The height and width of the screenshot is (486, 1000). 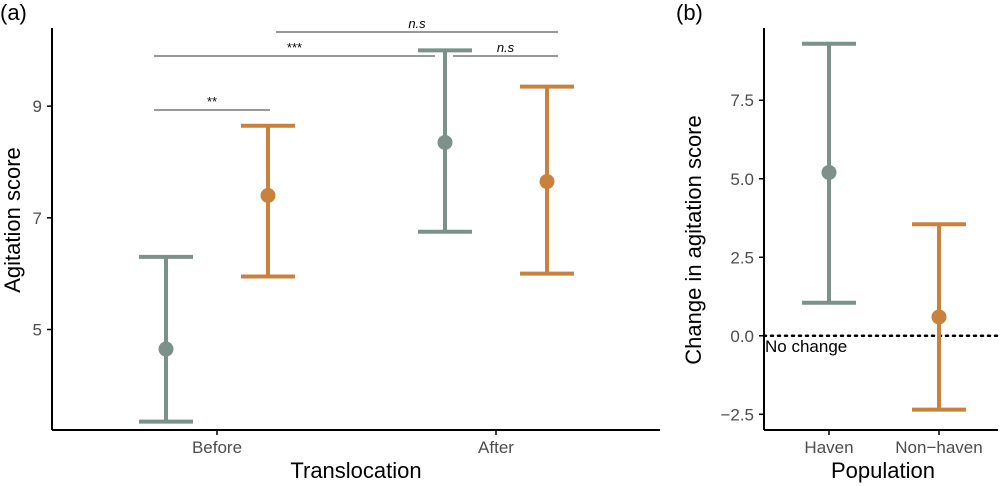 I want to click on panel-a-significance-label: **, so click(x=212, y=101).